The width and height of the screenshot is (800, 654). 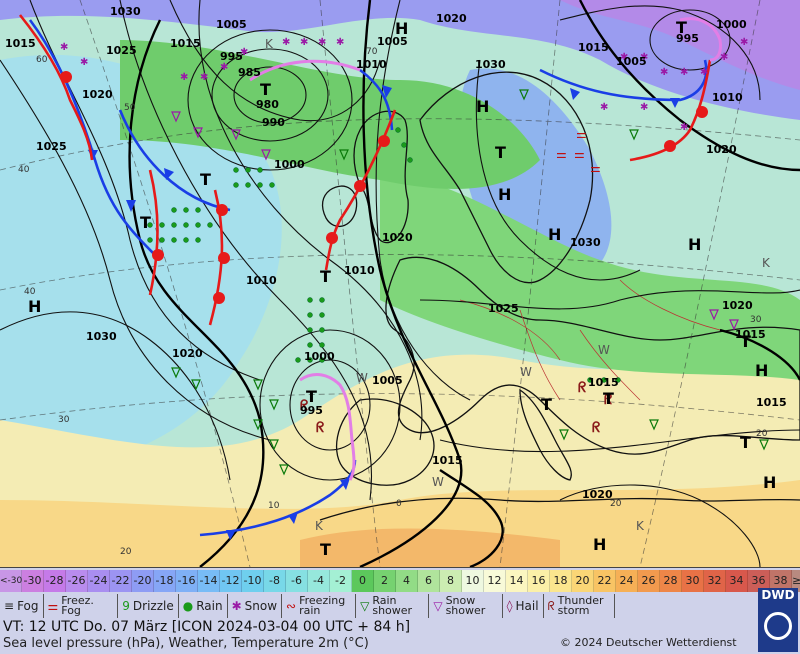 I want to click on latitude-label: 70, so click(x=372, y=52).